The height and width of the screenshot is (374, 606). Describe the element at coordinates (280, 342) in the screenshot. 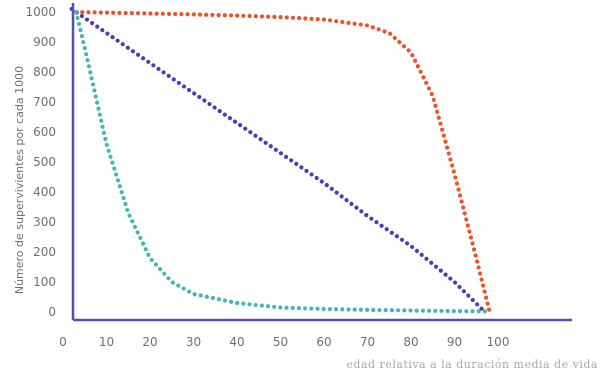

I see `x-tick-label: 50` at that location.